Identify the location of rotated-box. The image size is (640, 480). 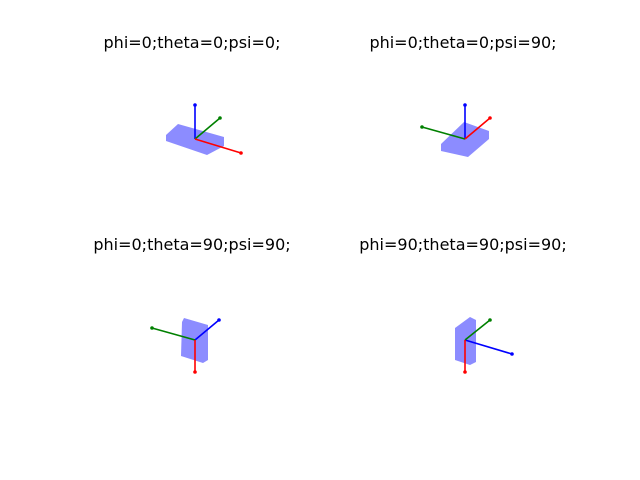
(465, 139).